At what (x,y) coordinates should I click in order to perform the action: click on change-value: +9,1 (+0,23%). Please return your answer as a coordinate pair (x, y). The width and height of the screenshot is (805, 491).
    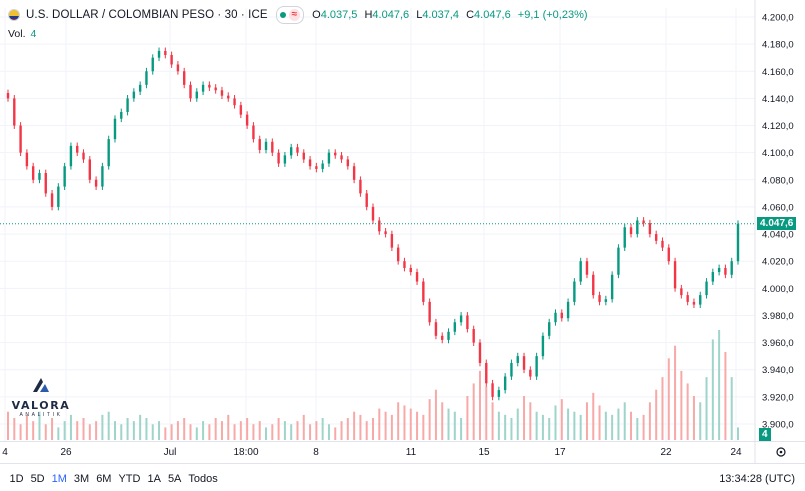
    Looking at the image, I should click on (552, 15).